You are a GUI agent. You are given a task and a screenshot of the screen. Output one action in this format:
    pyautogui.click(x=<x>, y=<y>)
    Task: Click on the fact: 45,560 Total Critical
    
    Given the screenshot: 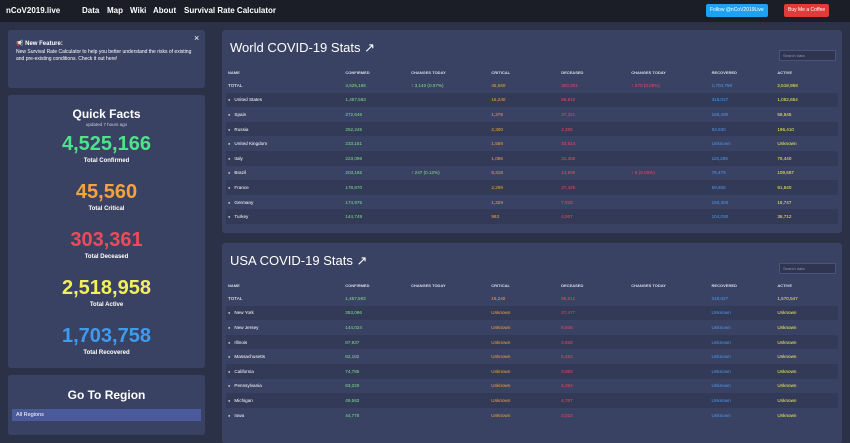 What is the action you would take?
    pyautogui.click(x=106, y=196)
    